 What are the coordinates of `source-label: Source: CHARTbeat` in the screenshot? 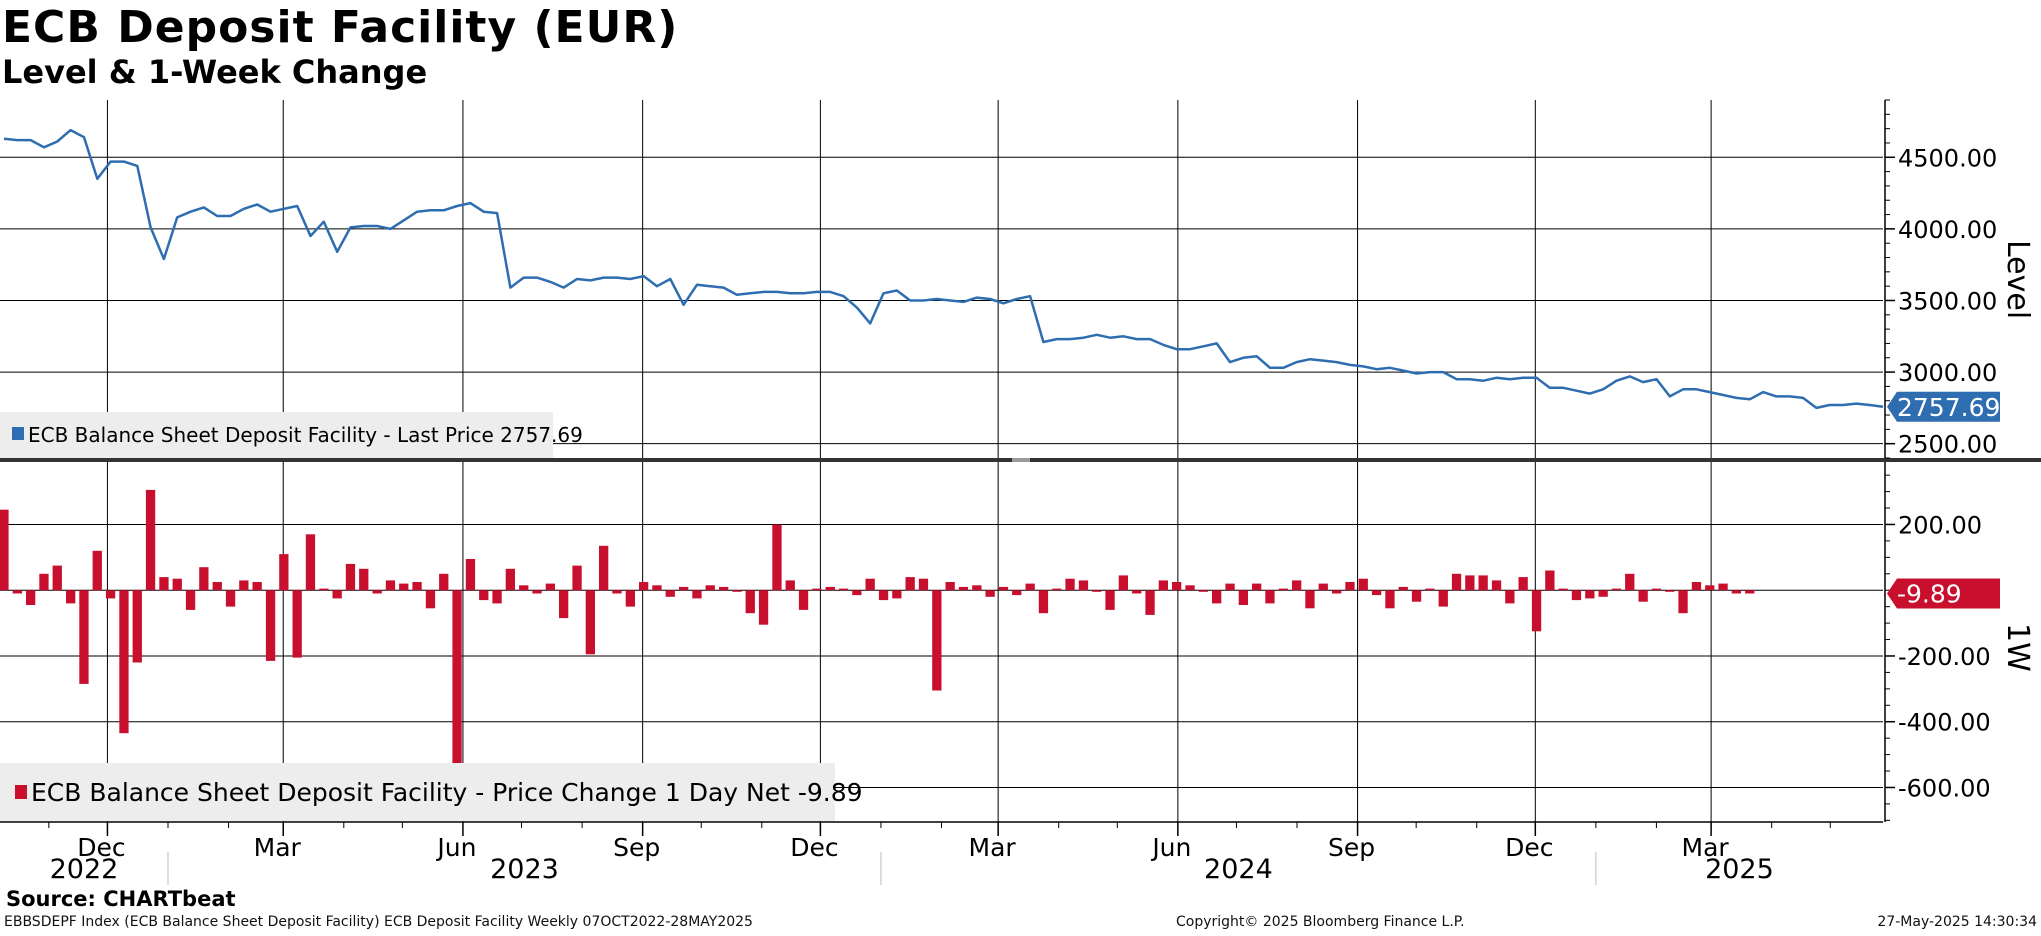 It's located at (121, 899).